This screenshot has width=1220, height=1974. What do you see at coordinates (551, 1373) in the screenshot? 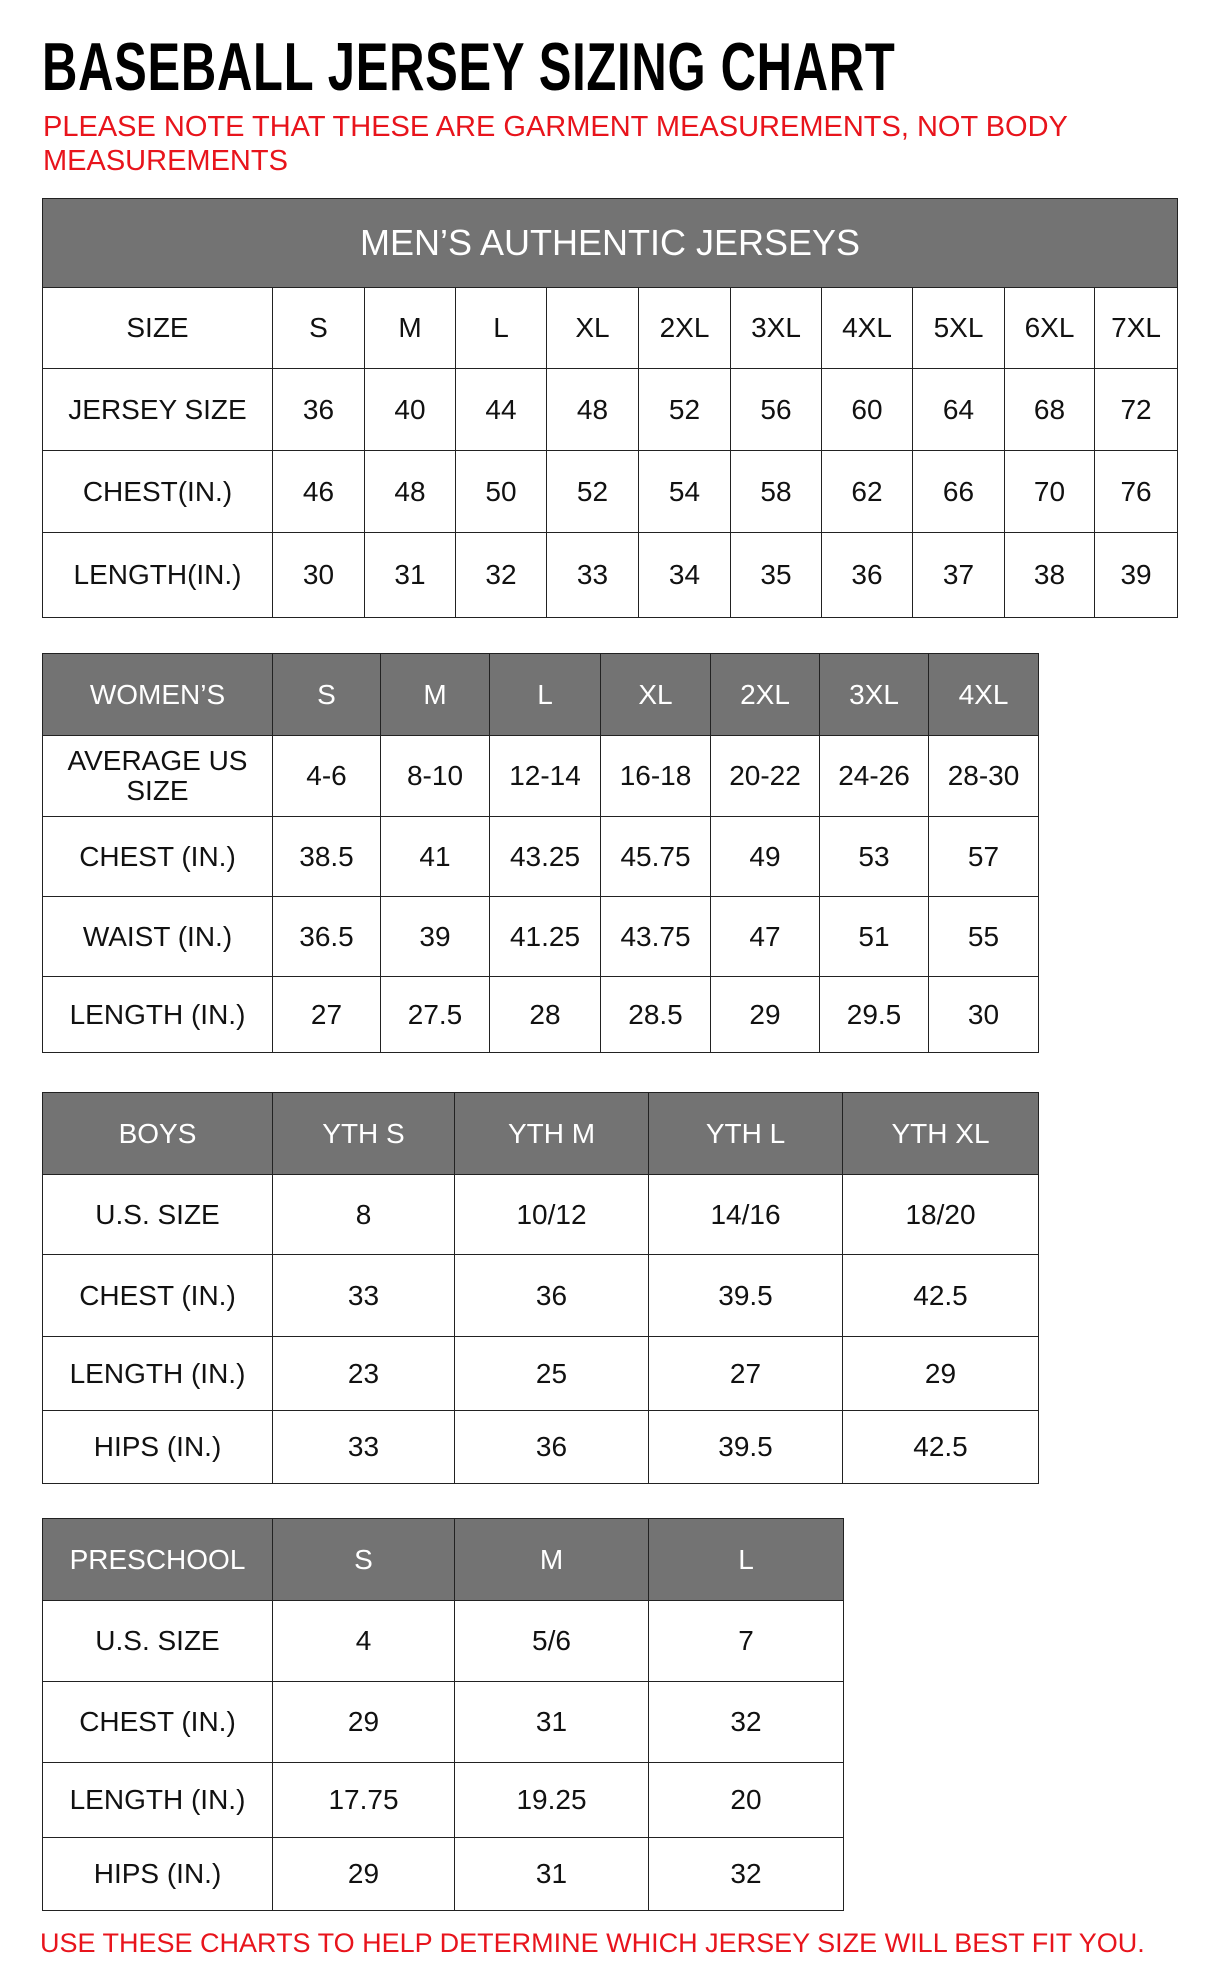
I see `measurement-cell: 25` at bounding box center [551, 1373].